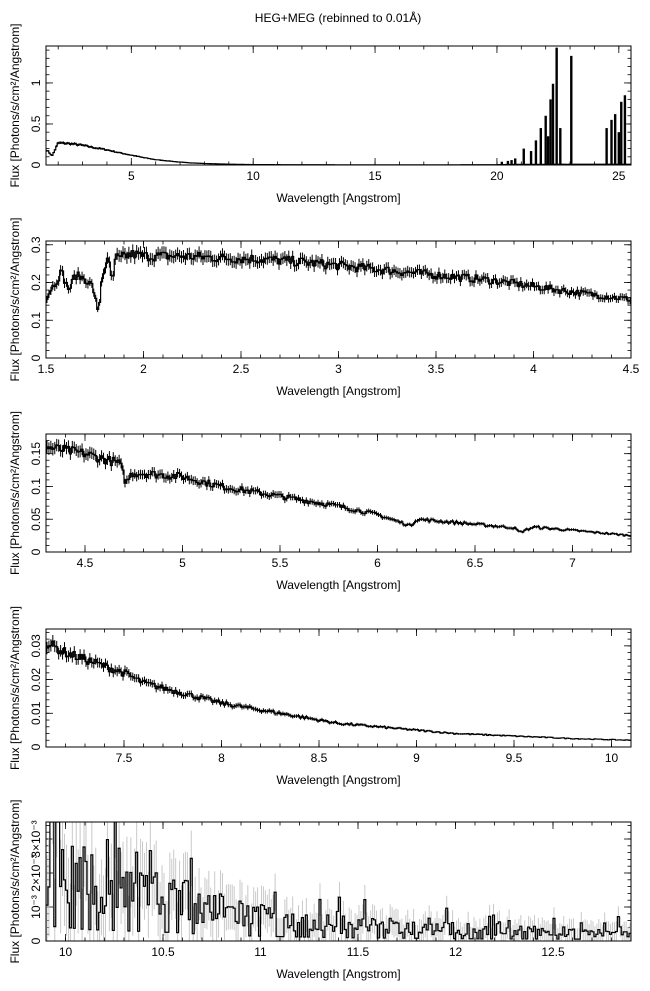 Image resolution: width=650 pixels, height=991 pixels. I want to click on y-tick-label: 0.01, so click(36, 713).